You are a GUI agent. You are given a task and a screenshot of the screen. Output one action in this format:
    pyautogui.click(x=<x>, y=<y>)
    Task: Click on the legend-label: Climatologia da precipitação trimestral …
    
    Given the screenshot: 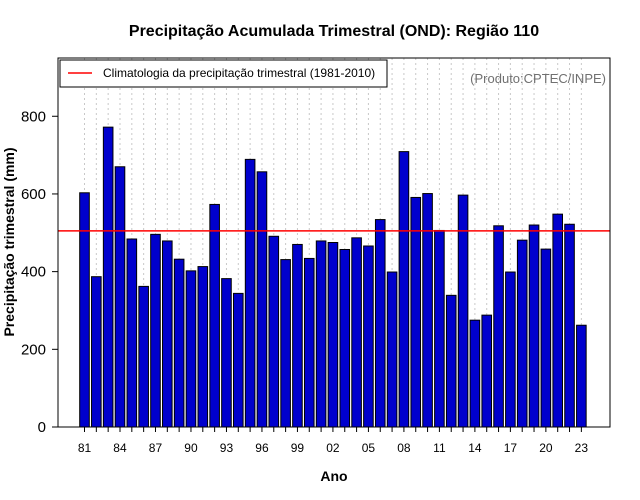 What is the action you would take?
    pyautogui.click(x=239, y=73)
    